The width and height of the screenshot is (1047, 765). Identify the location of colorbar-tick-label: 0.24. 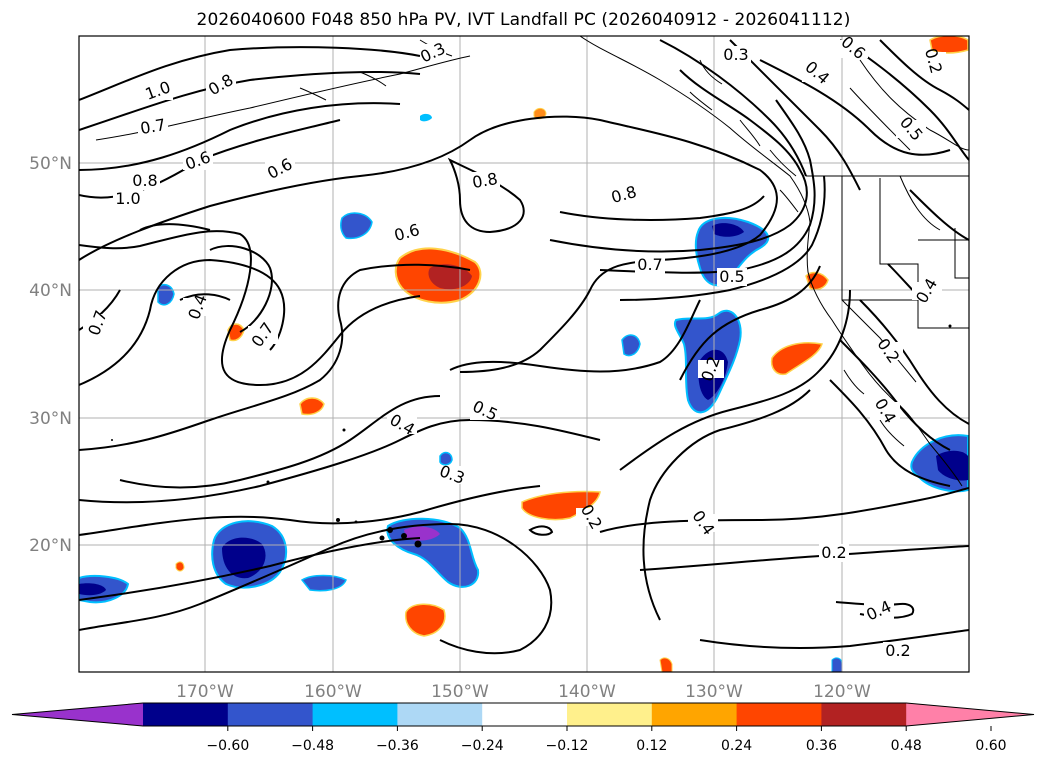
(736, 746).